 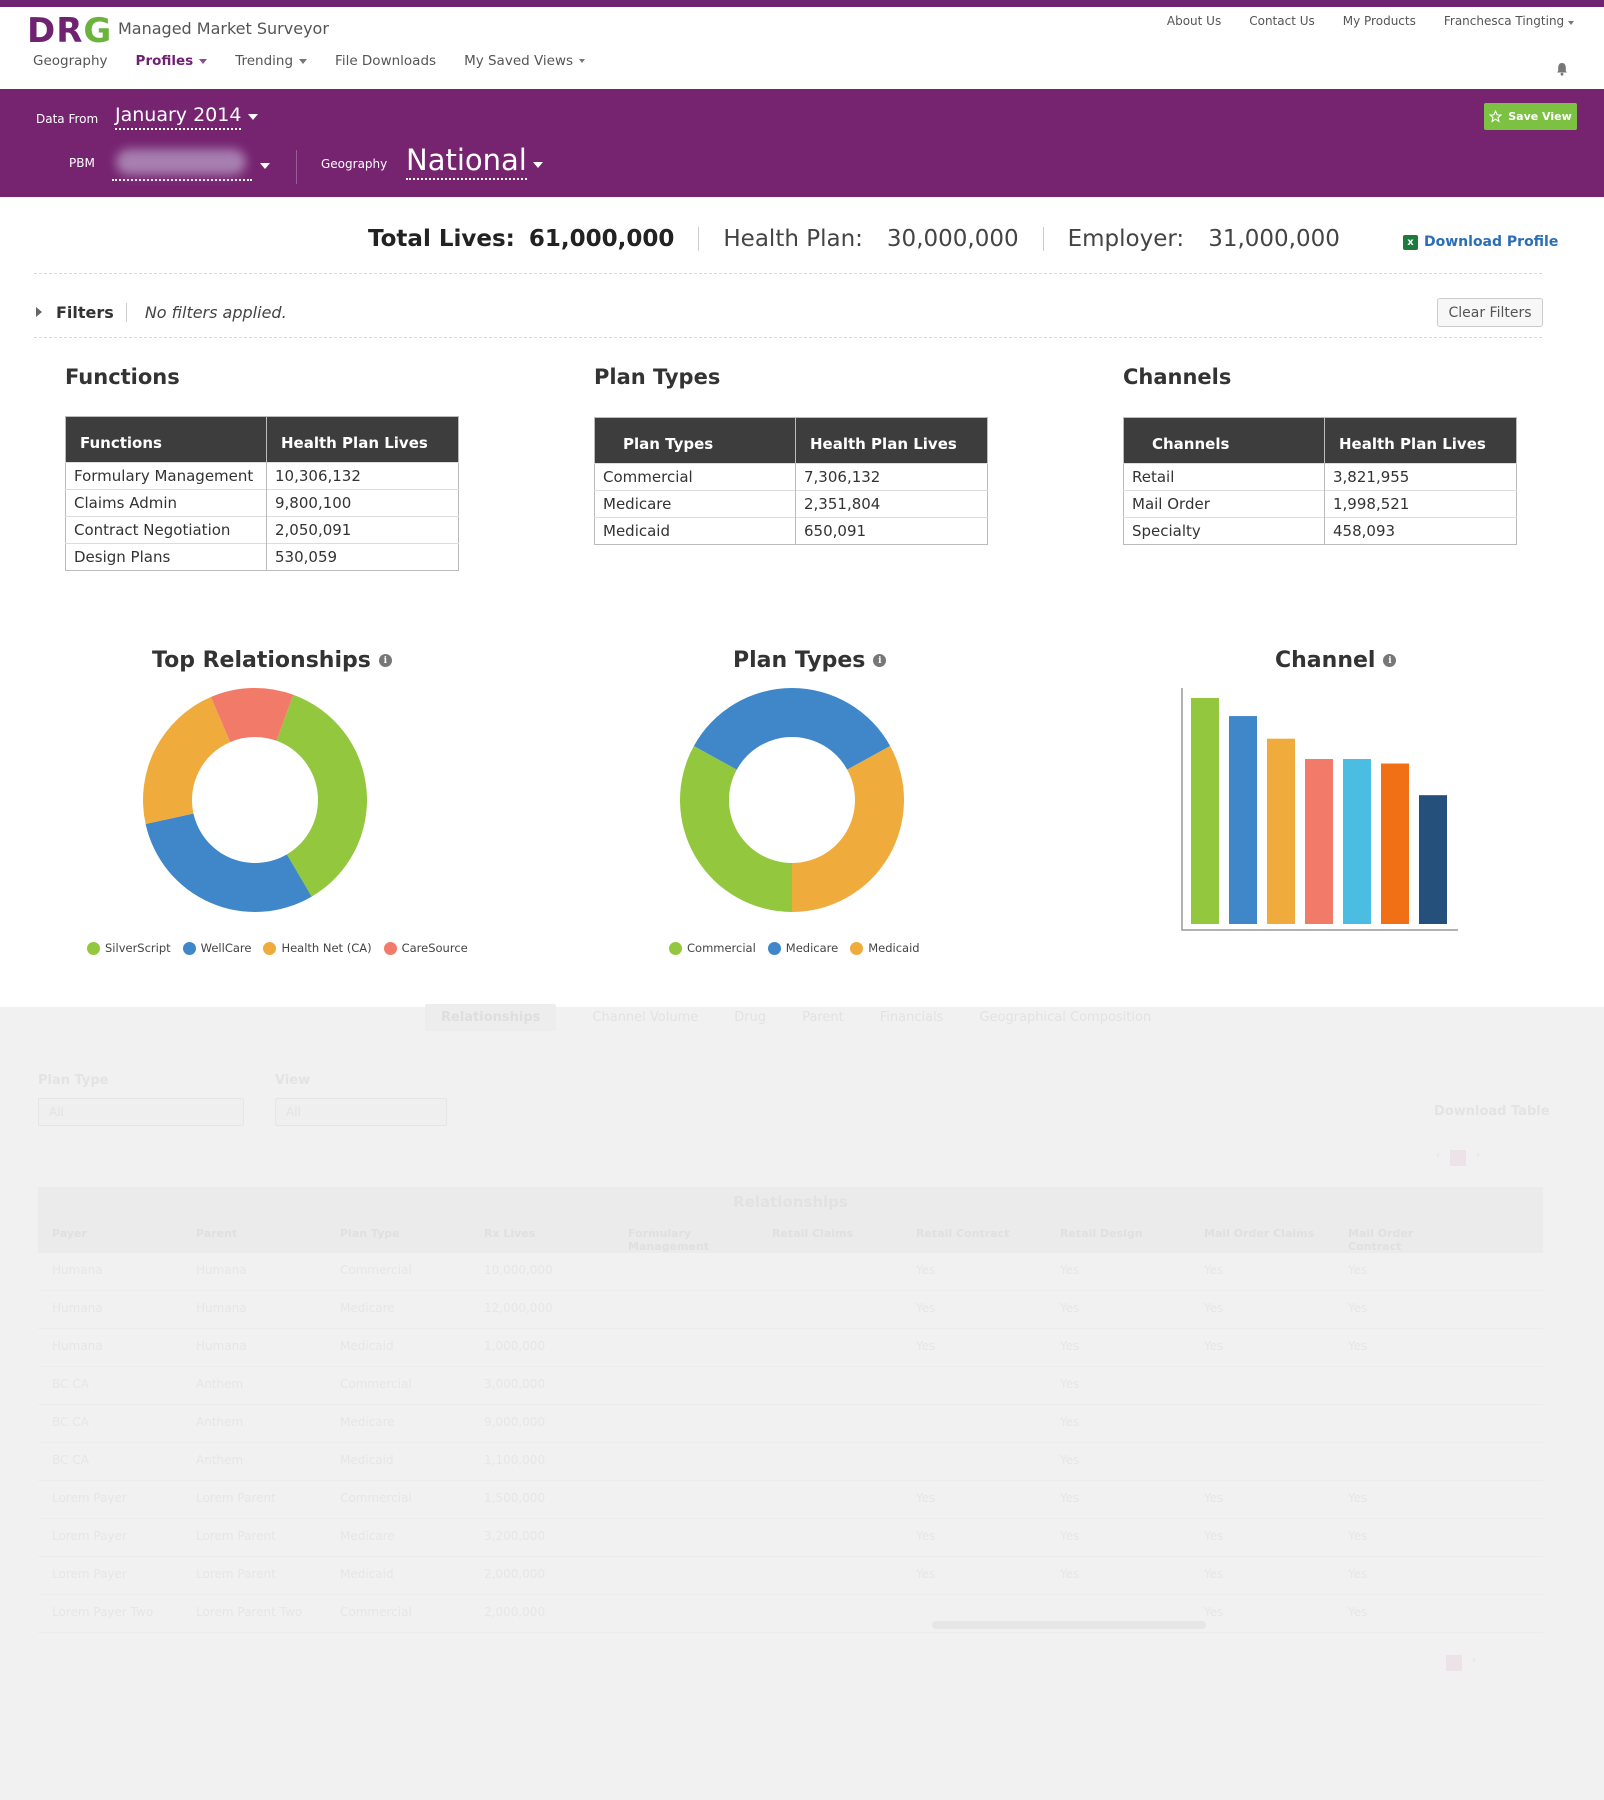 What do you see at coordinates (1492, 1111) in the screenshot?
I see `download-table-link: Download Table` at bounding box center [1492, 1111].